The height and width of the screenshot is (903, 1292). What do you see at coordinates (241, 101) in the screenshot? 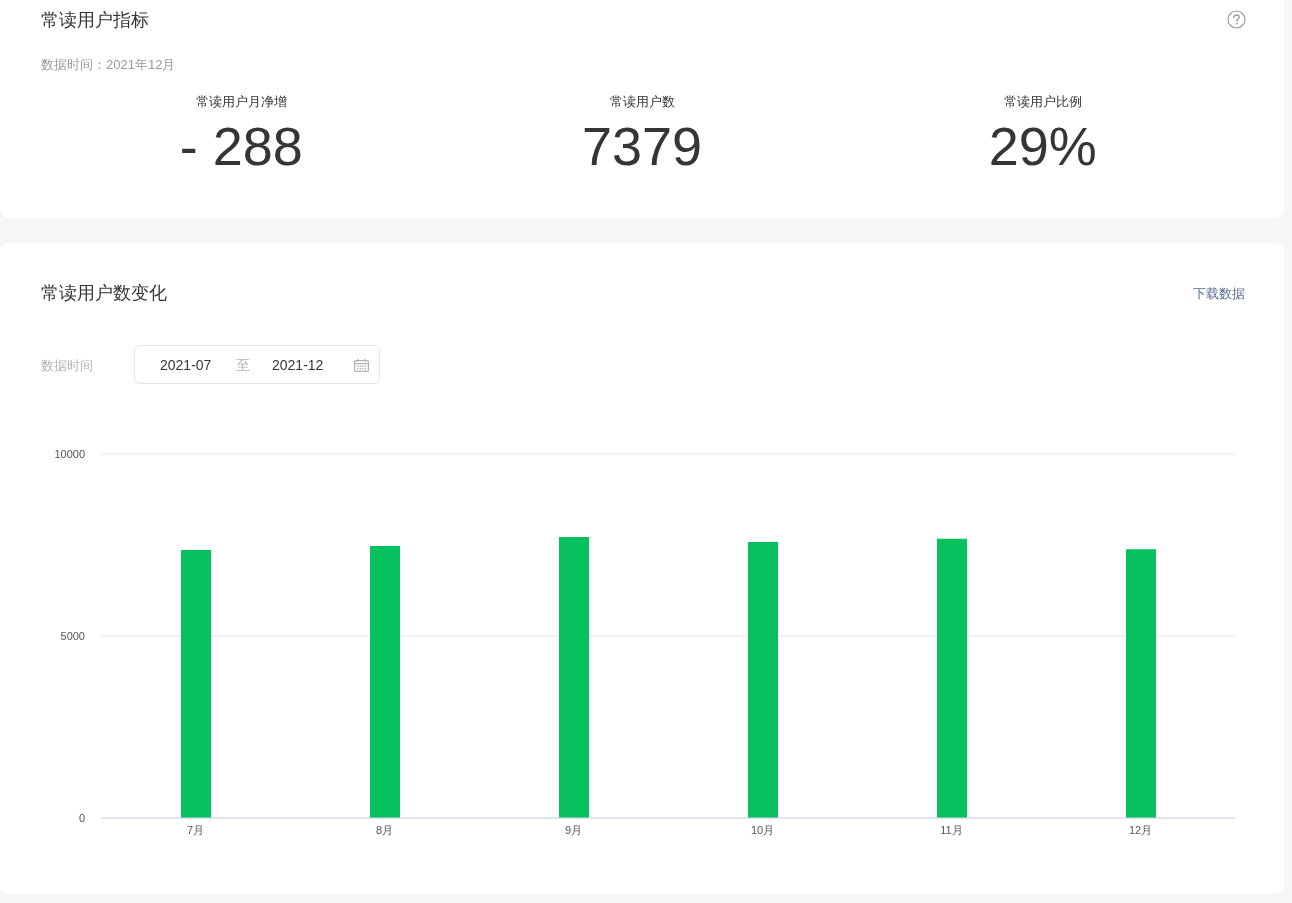
I see `category-label: 常读用户月净增` at bounding box center [241, 101].